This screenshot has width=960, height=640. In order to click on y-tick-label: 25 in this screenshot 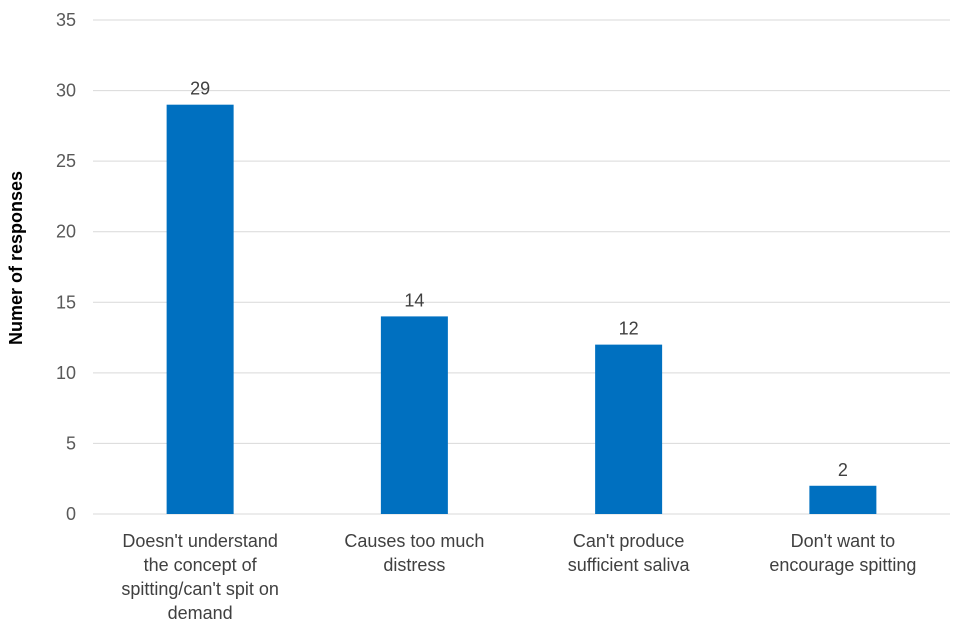, I will do `click(66, 161)`.